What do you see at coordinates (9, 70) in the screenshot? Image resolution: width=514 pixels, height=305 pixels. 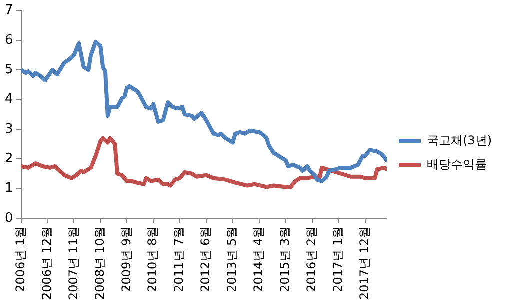 I see `y-tick-label: 5` at bounding box center [9, 70].